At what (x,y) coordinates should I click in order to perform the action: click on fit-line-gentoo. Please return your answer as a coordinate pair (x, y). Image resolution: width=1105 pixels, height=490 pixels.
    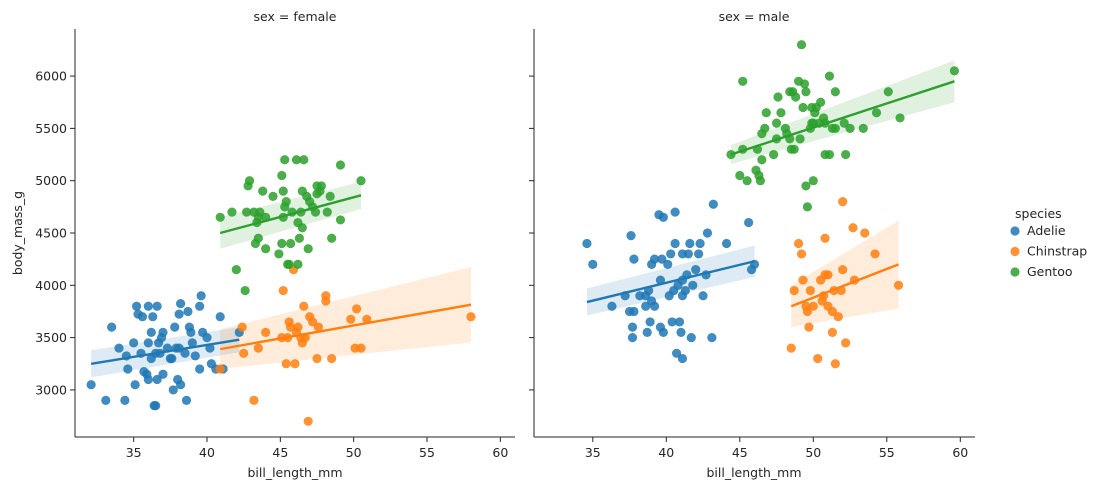
    Looking at the image, I should click on (842, 118).